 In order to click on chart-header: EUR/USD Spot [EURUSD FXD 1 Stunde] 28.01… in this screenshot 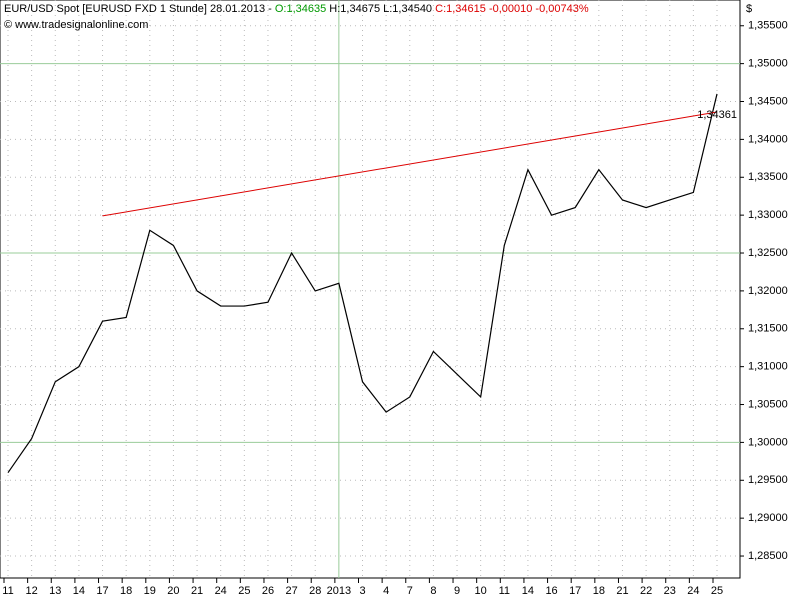, I will do `click(296, 9)`.